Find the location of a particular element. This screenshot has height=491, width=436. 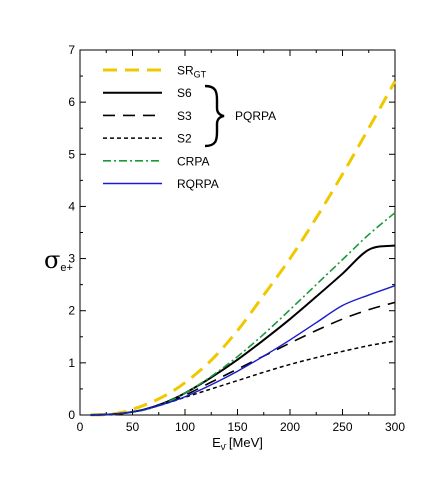

y-tick-label: 6 is located at coordinates (71, 102).